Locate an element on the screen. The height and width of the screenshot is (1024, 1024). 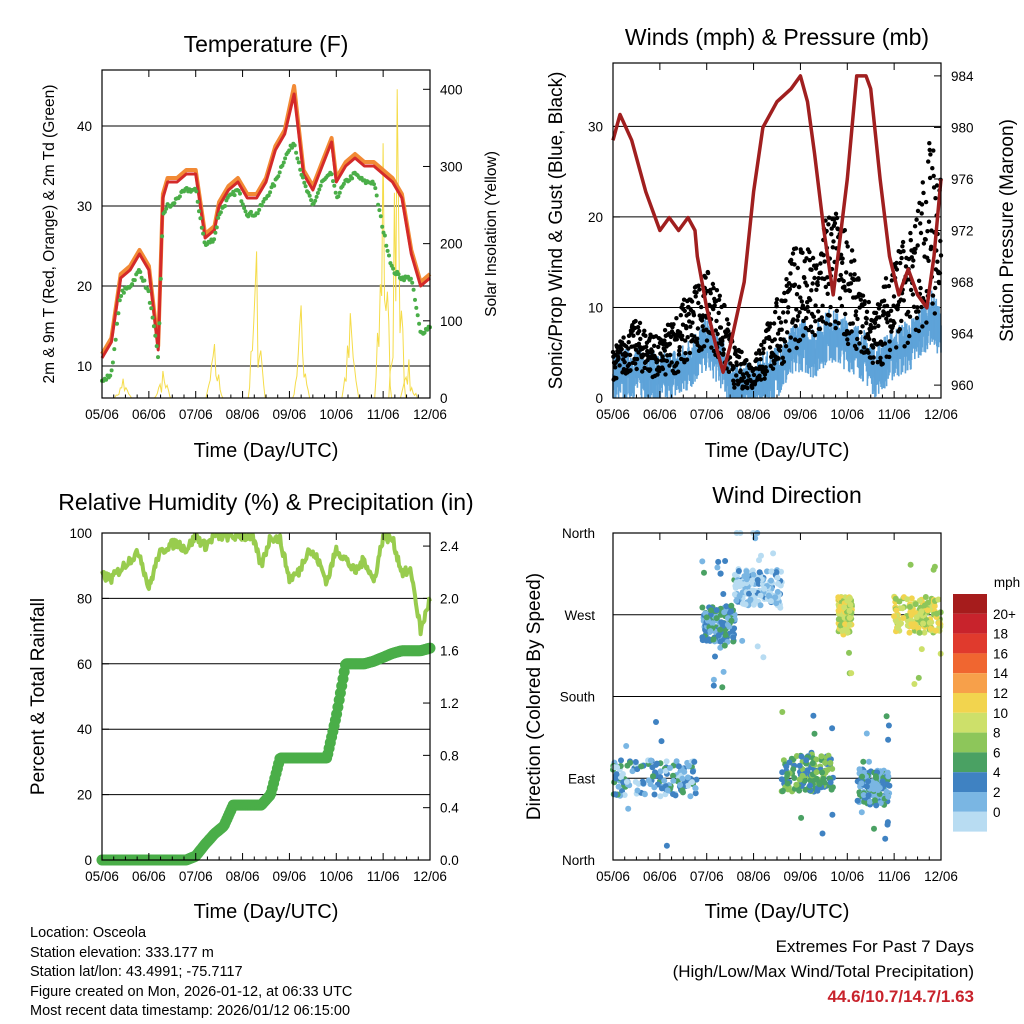
colorbar-label: 20+ is located at coordinates (1004, 614).